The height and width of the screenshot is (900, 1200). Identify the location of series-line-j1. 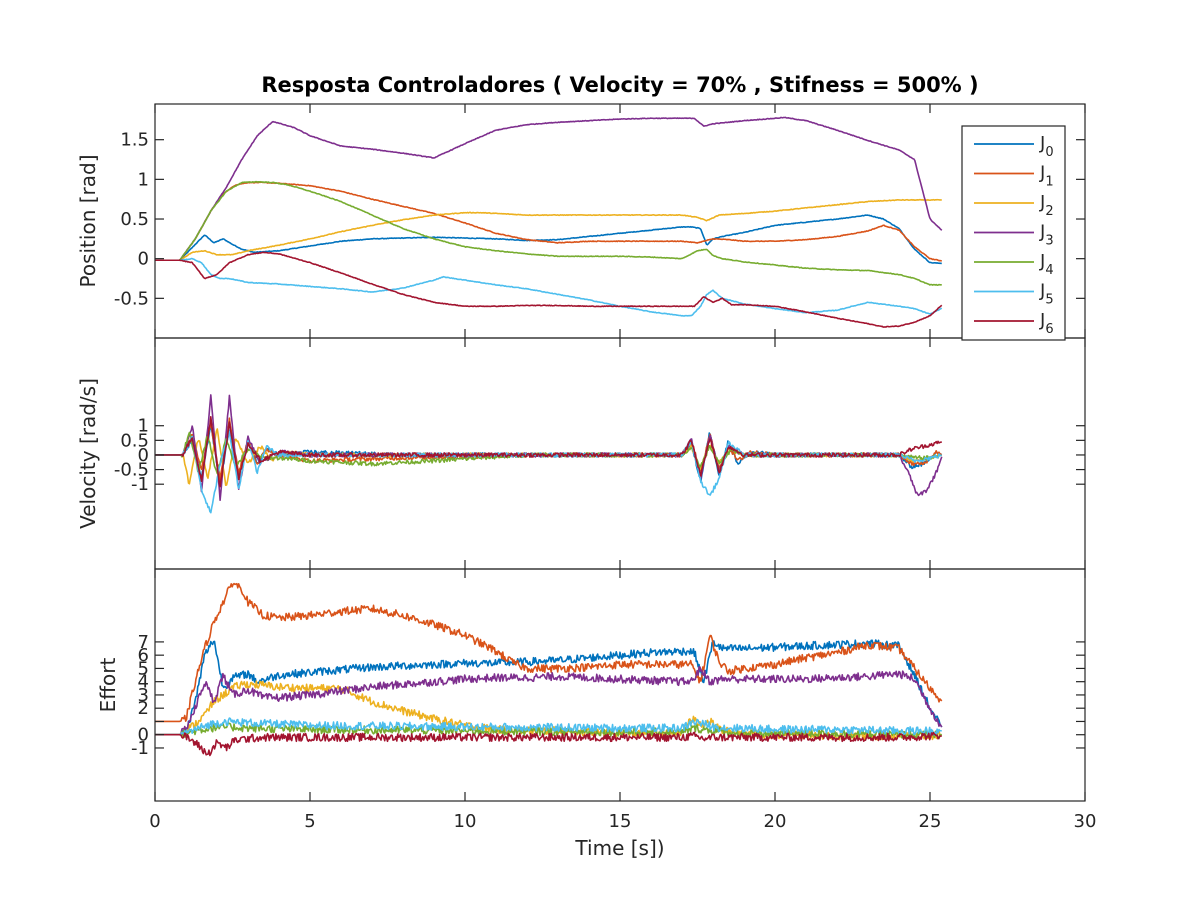
(549, 652).